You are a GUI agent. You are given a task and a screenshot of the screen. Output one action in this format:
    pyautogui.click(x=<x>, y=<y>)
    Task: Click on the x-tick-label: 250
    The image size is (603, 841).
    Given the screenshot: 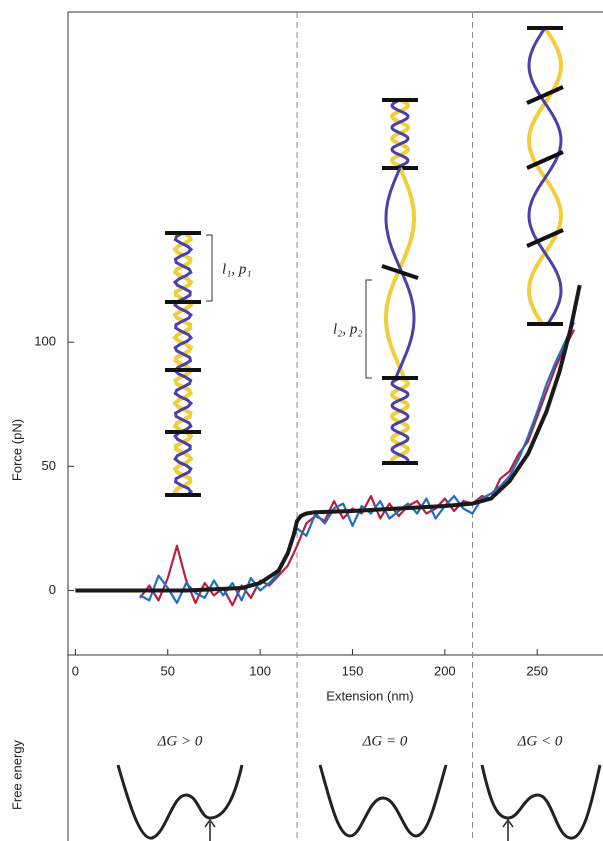 What is the action you would take?
    pyautogui.click(x=537, y=670)
    